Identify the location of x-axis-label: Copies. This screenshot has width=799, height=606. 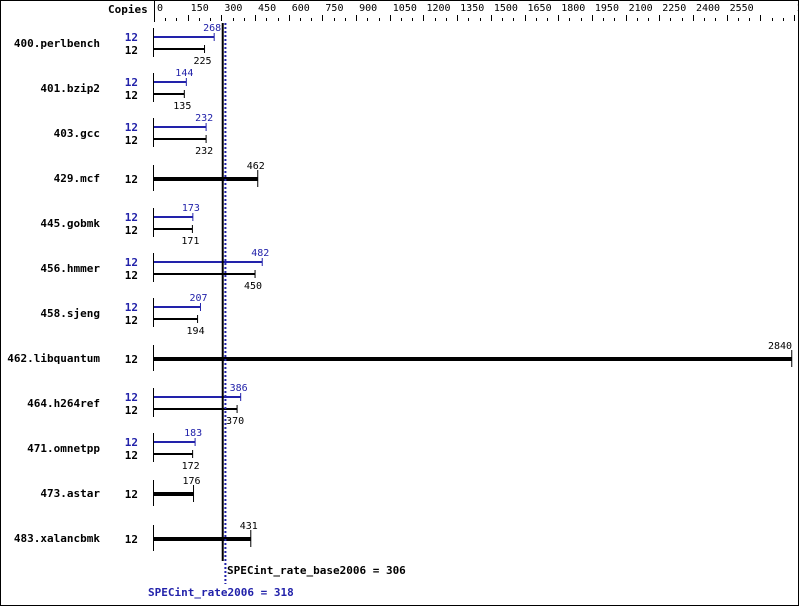
(128, 9).